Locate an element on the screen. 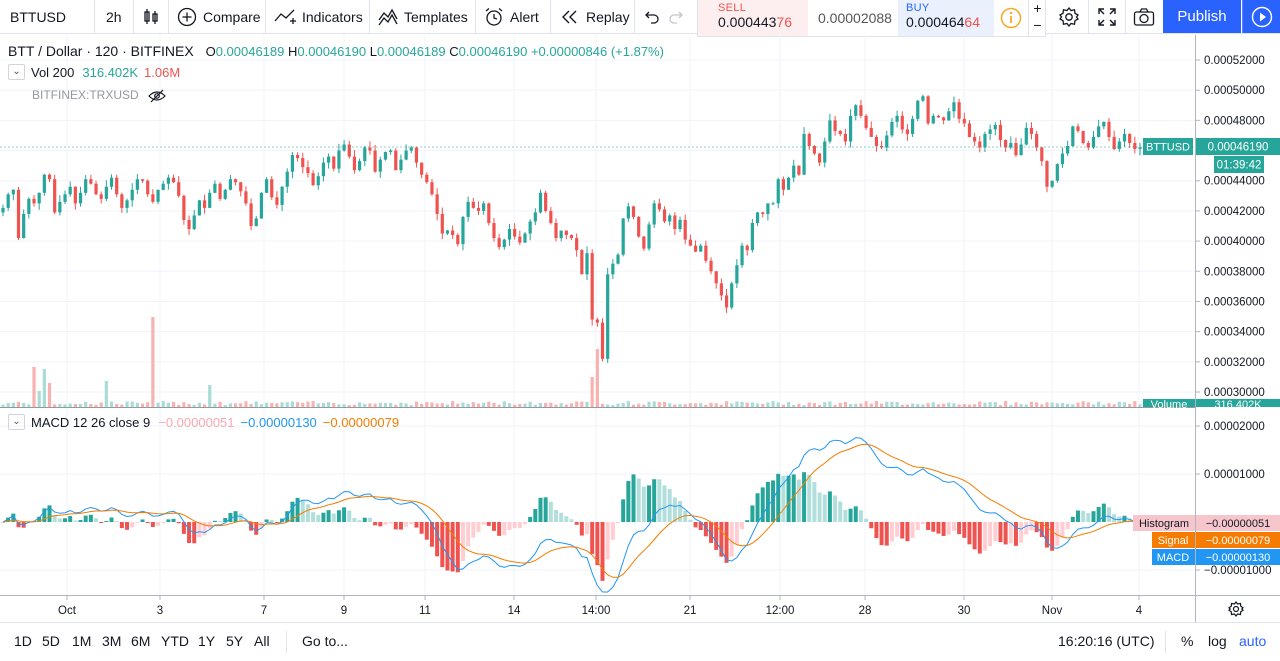  range-button-5y: 5Y is located at coordinates (235, 641).